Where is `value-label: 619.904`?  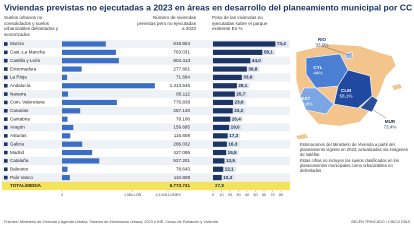
value-label: 619.904 is located at coordinates (181, 43).